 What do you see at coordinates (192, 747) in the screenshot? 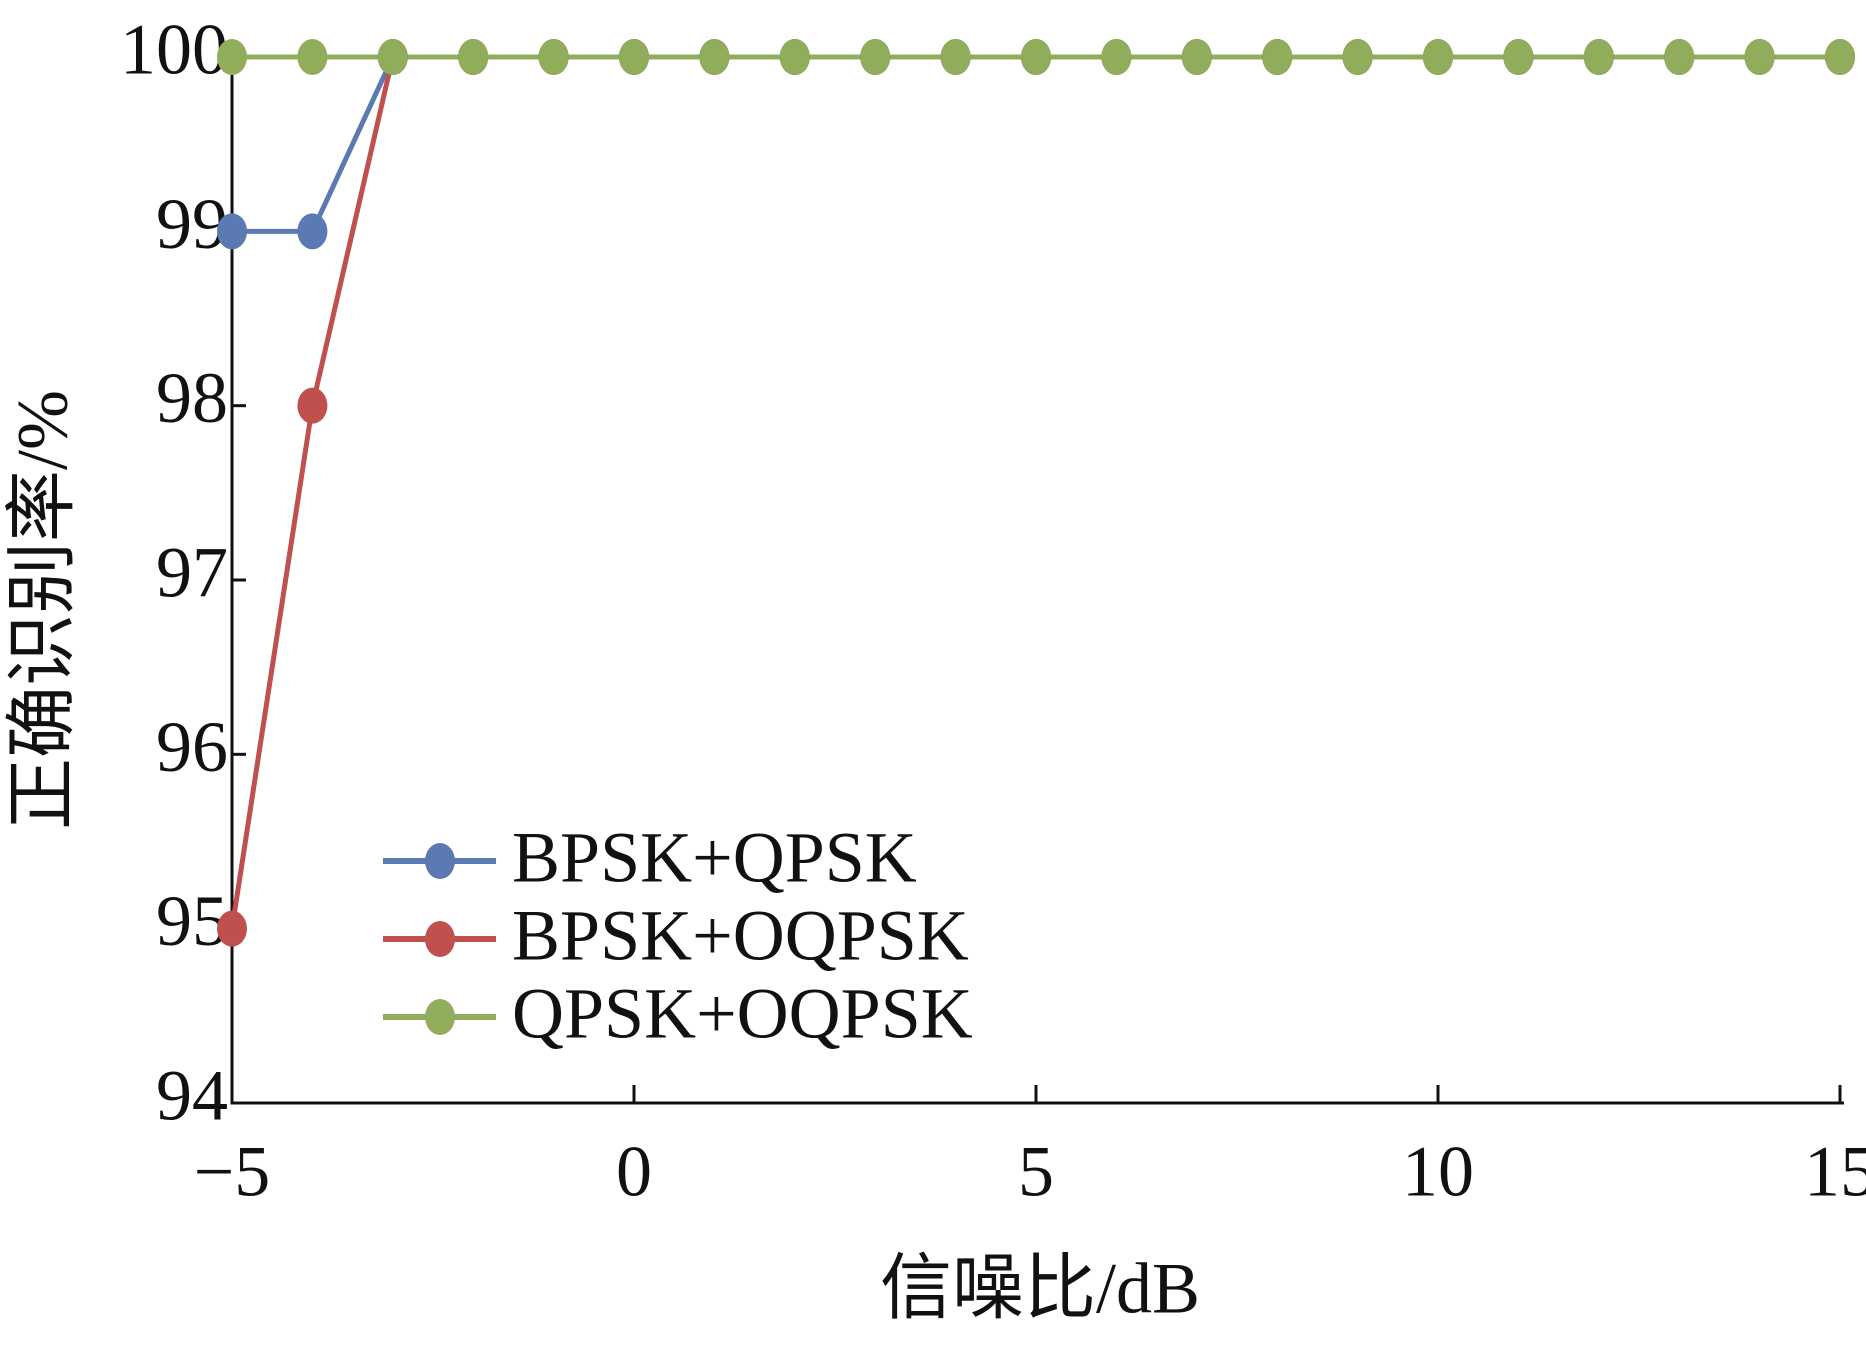
I see `y-tick-label: 96` at bounding box center [192, 747].